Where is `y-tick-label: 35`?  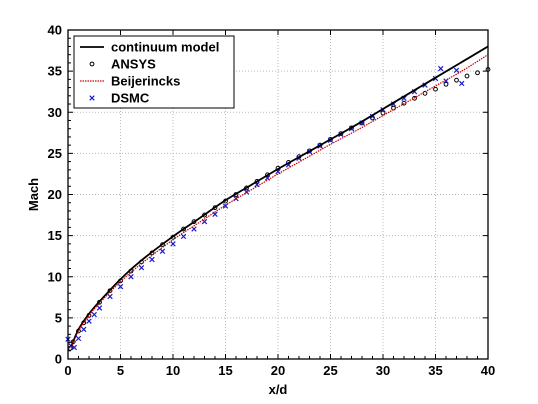 y-tick-label: 35 is located at coordinates (55, 71).